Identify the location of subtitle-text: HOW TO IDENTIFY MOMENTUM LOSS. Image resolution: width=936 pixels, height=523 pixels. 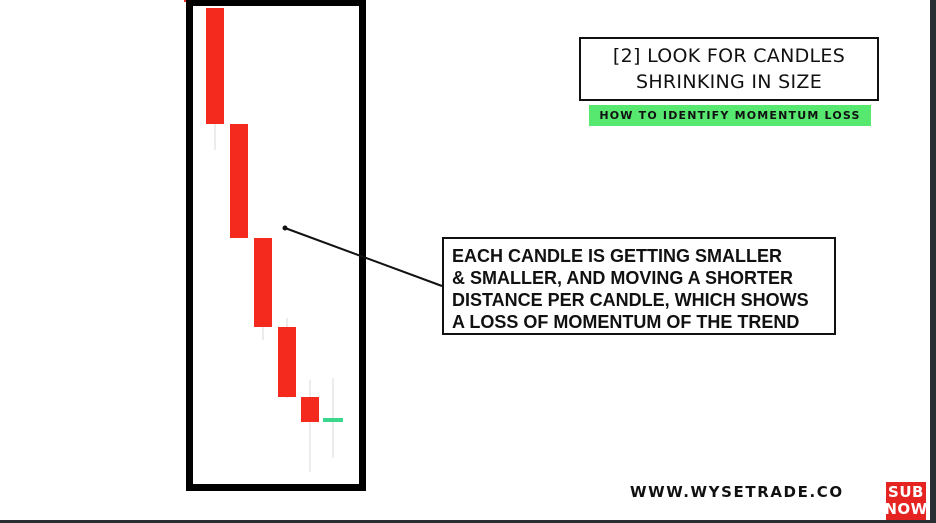
(730, 115).